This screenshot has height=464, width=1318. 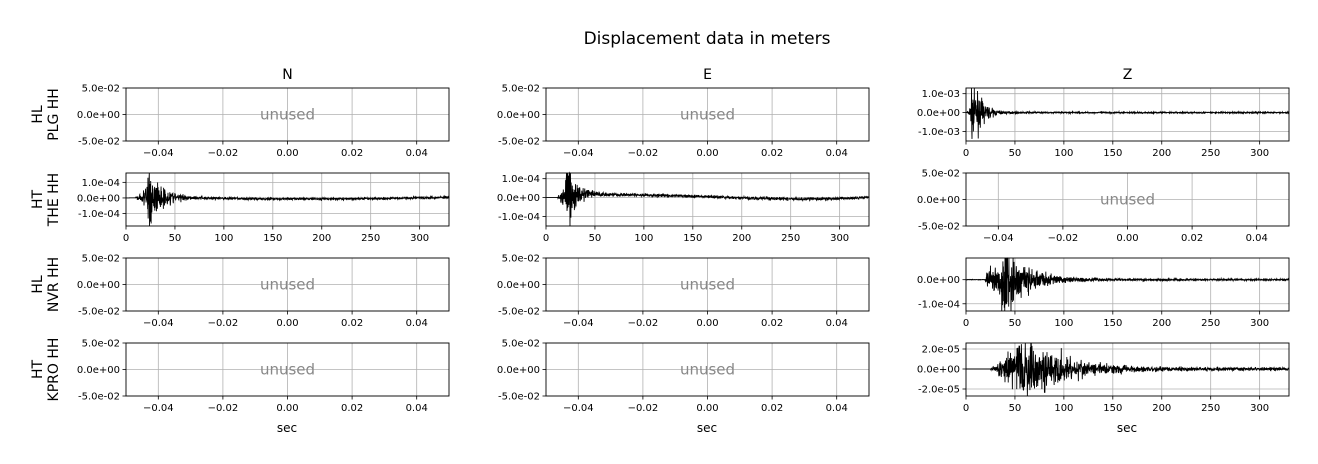 What do you see at coordinates (54, 114) in the screenshot?
I see `row-label-station: PLG HH` at bounding box center [54, 114].